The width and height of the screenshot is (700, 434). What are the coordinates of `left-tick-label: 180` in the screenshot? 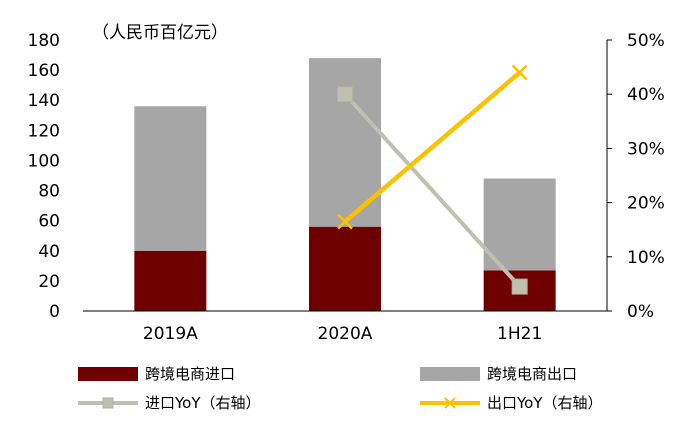 It's located at (44, 41).